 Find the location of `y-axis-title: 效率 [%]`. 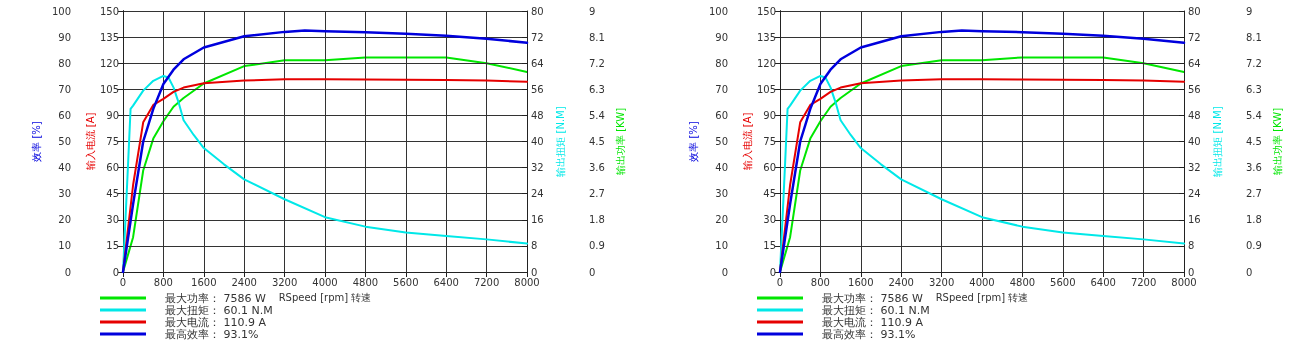

y-axis-title: 效率 [%] is located at coordinates (693, 141).